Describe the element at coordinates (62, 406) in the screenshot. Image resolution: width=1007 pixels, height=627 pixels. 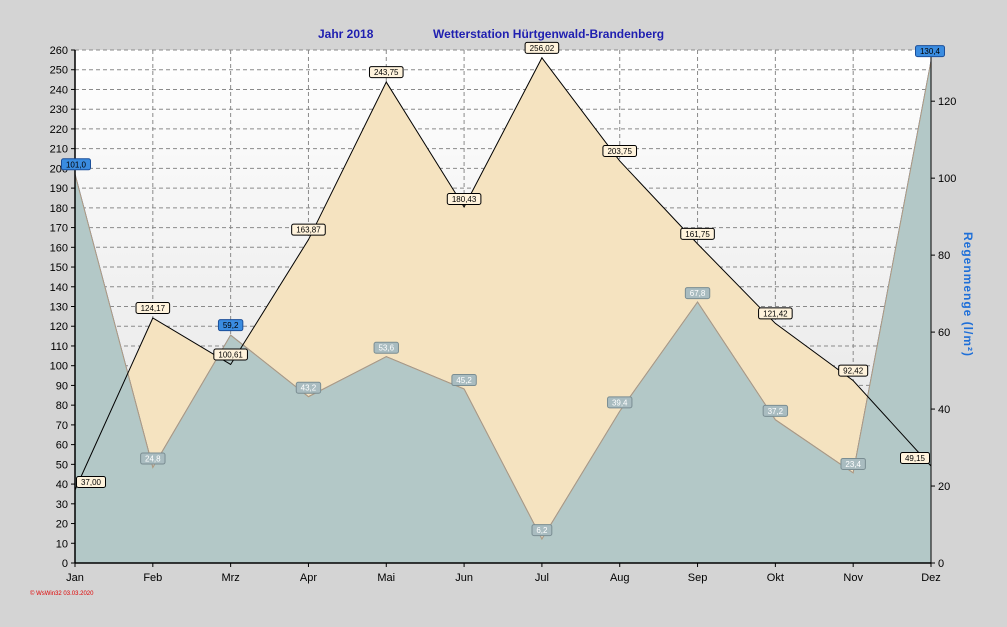
I see `y-tick-label-left: 80` at that location.